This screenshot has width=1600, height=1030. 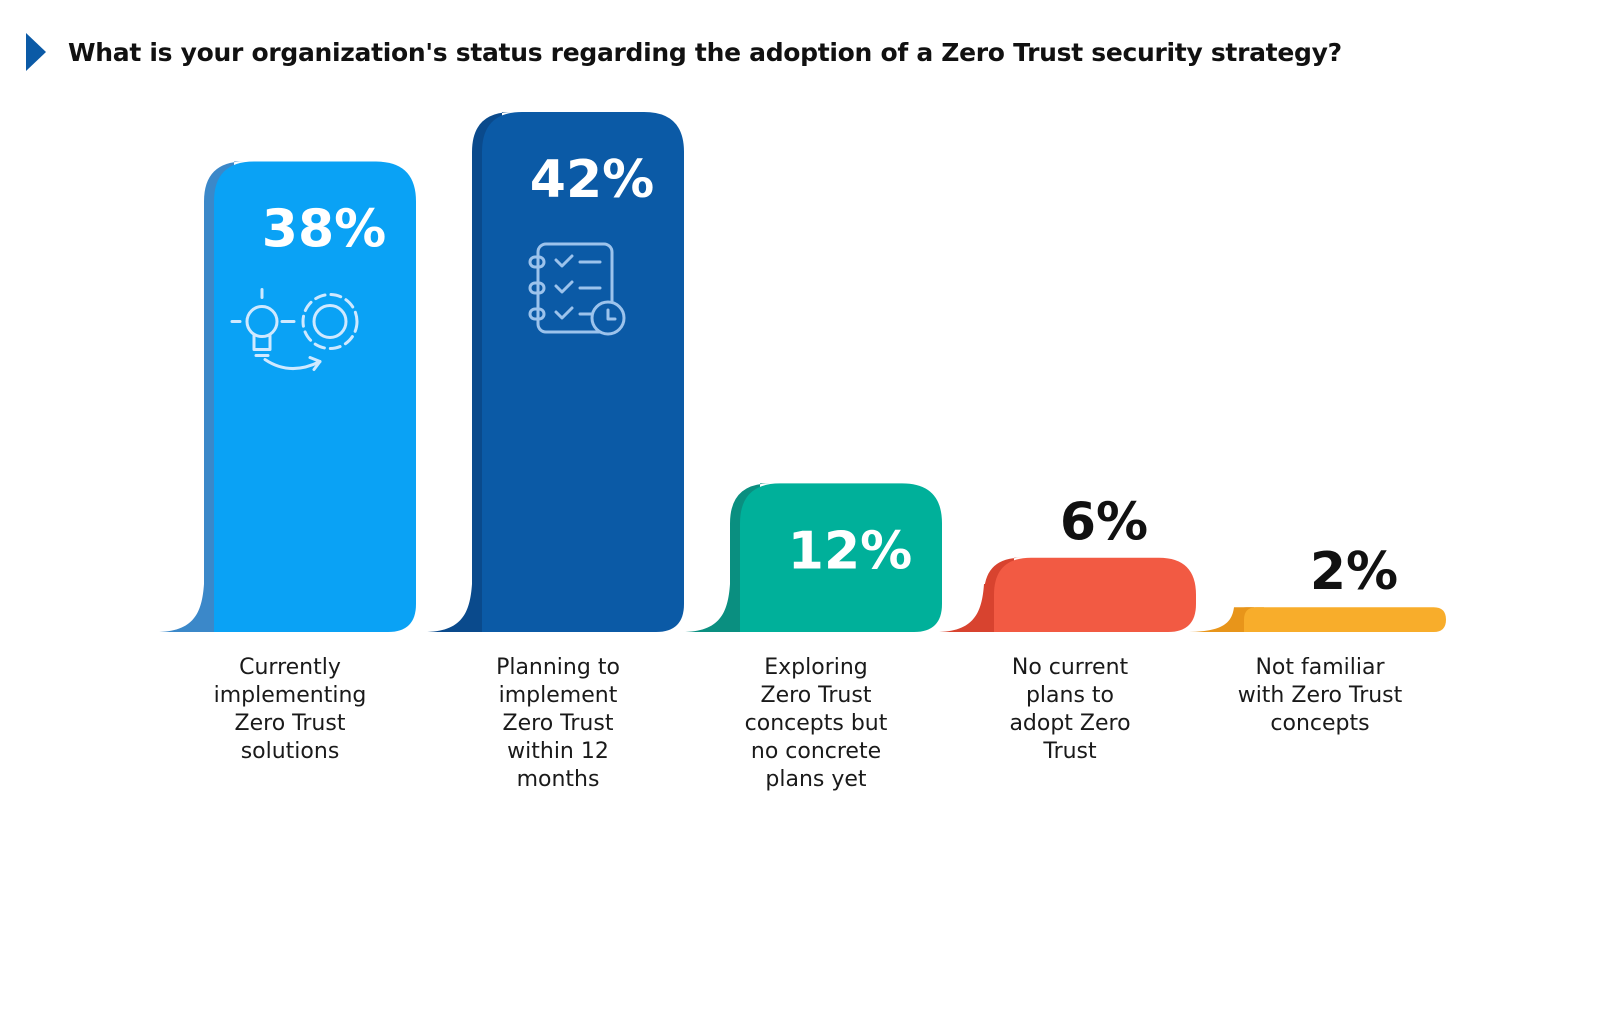 What do you see at coordinates (1320, 695) in the screenshot?
I see `category-label: Not familiar with Zero Trust concepts` at bounding box center [1320, 695].